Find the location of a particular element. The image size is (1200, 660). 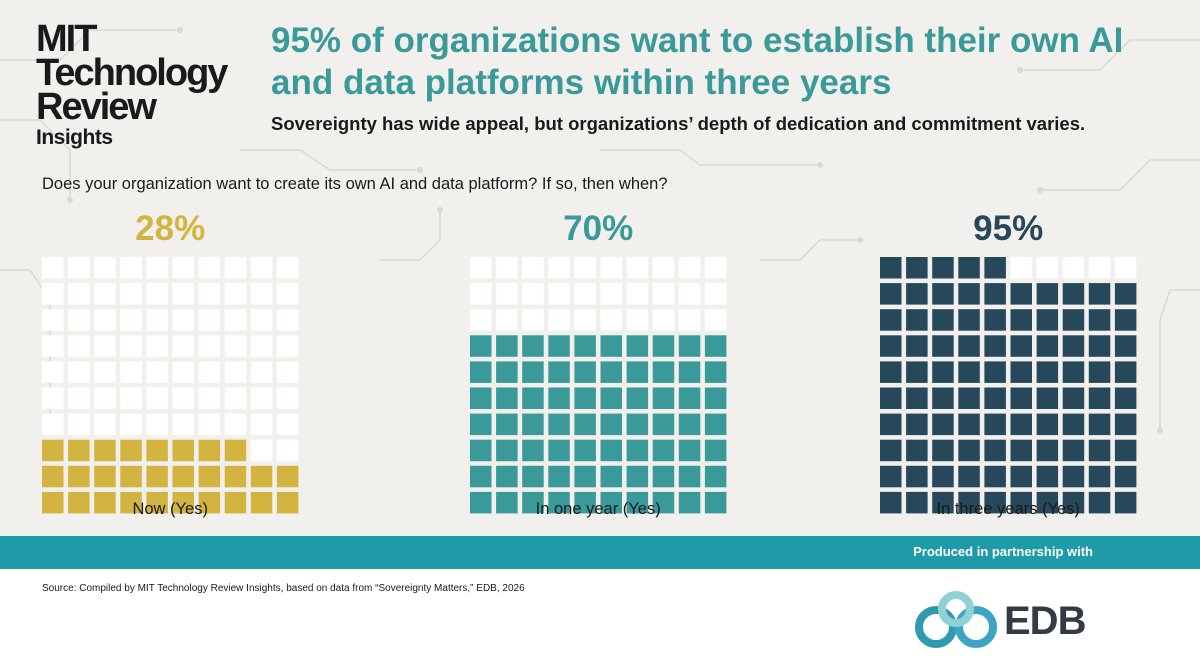

waffle-group-1: 28% Now (Yes) is located at coordinates (170, 363).